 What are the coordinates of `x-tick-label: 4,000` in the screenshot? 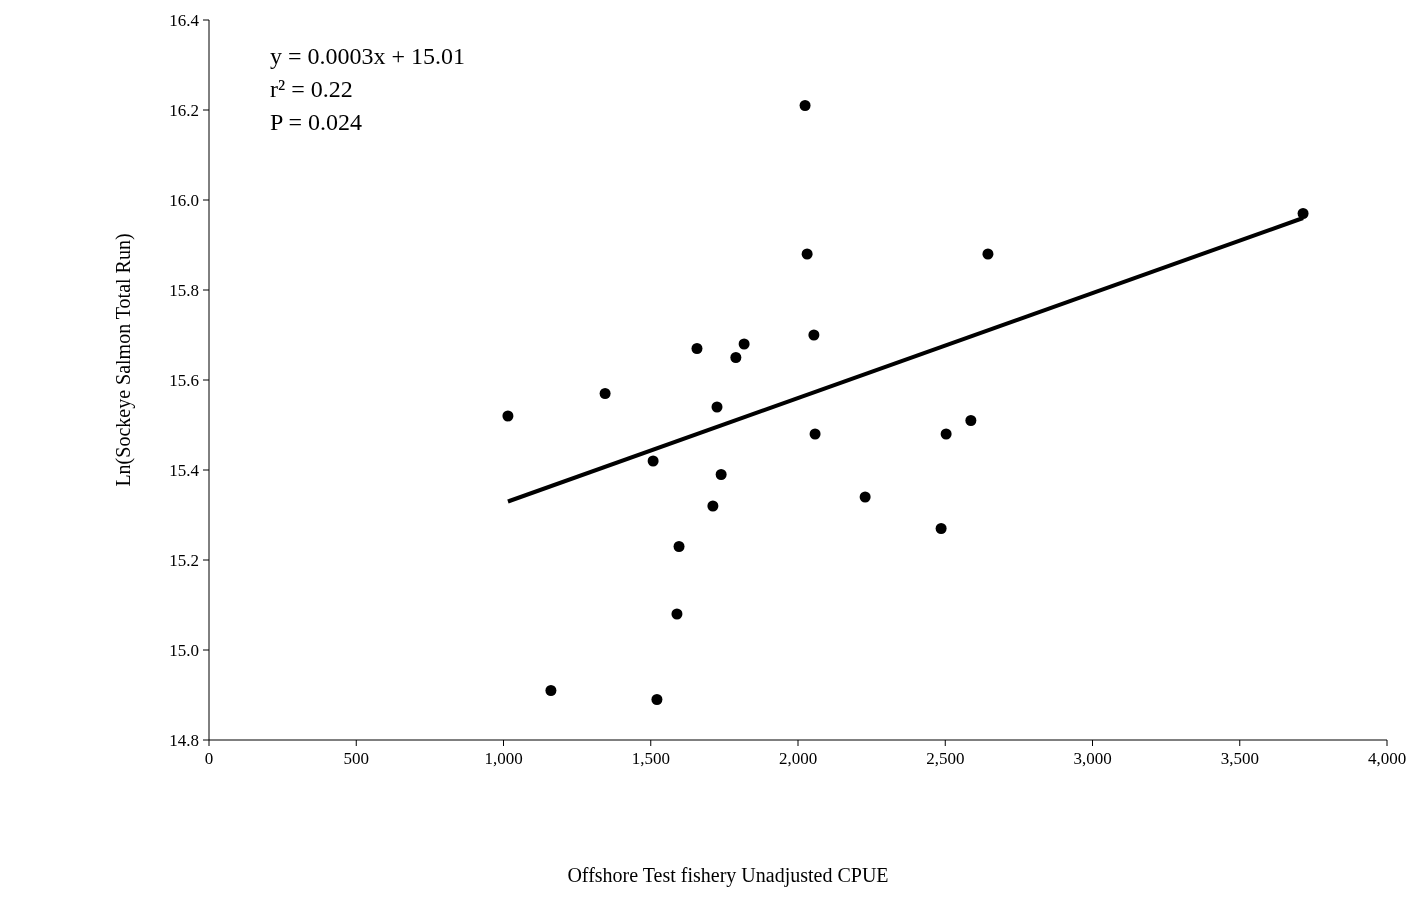 It's located at (1387, 758).